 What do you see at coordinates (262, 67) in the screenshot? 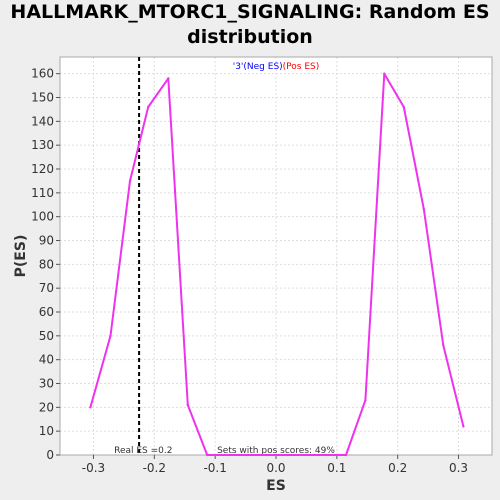
I see `legend-entry: (Neg ES)` at bounding box center [262, 67].